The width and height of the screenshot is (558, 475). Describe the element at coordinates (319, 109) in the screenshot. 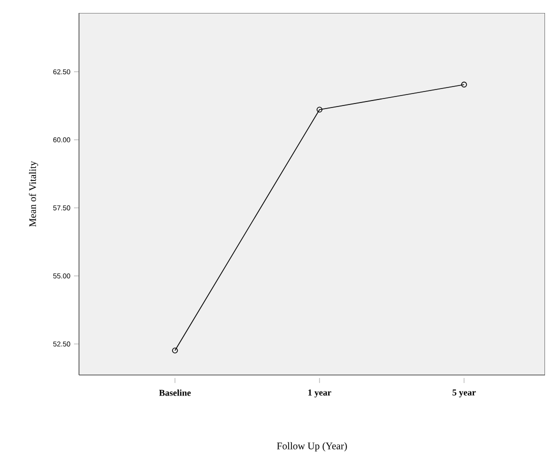

I see `point` at that location.